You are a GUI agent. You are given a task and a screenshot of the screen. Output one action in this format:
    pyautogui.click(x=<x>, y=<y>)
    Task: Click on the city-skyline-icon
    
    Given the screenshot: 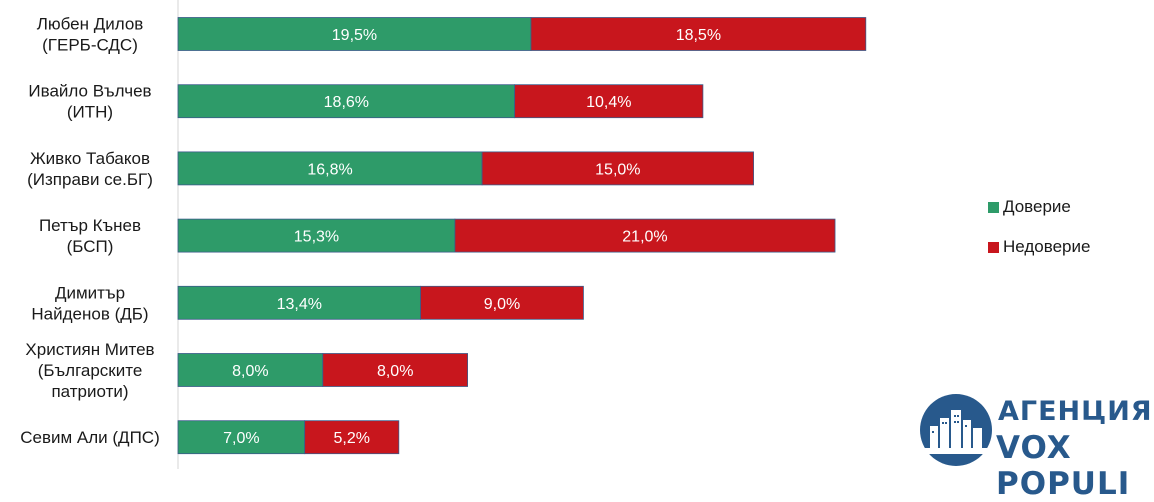 What is the action you would take?
    pyautogui.click(x=956, y=430)
    